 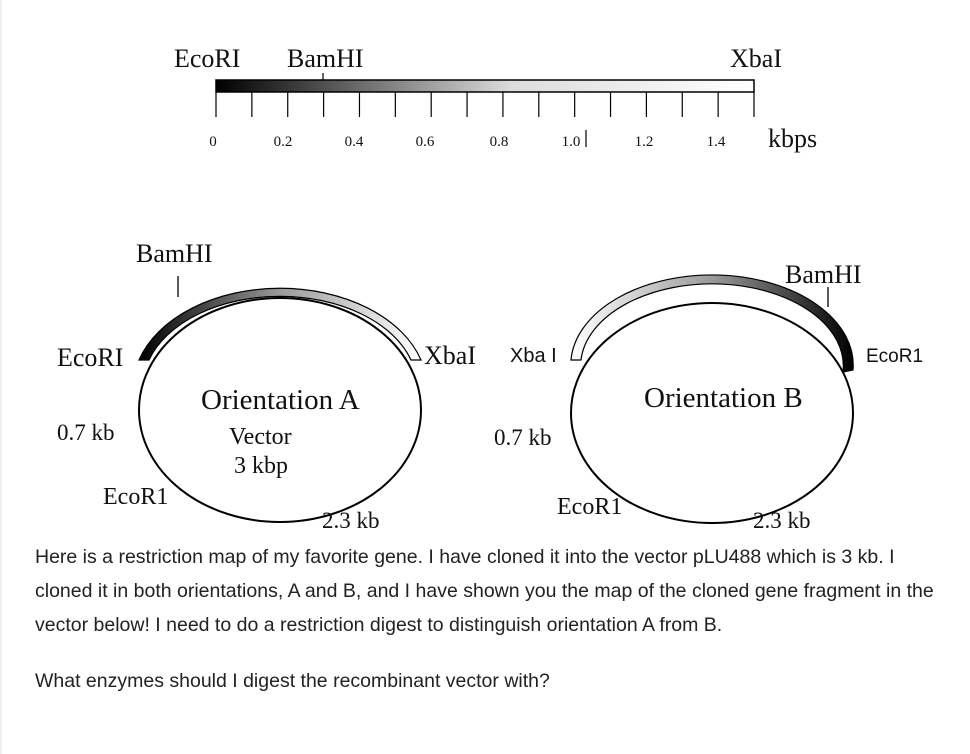 I want to click on orientation-a-title: Orientation A, so click(x=280, y=400).